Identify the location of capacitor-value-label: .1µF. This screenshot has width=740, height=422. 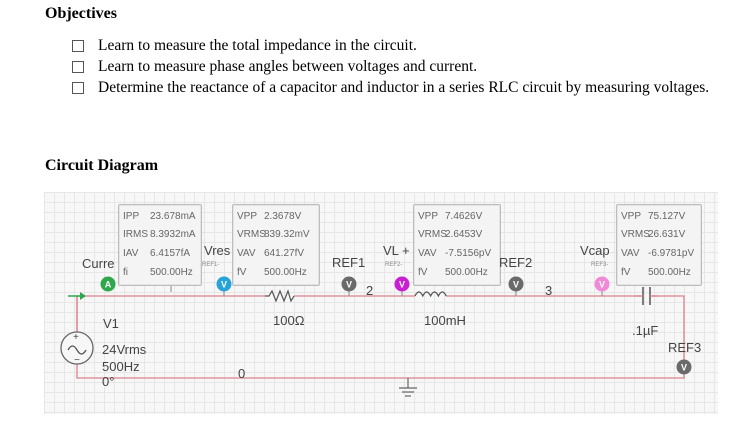
(645, 330).